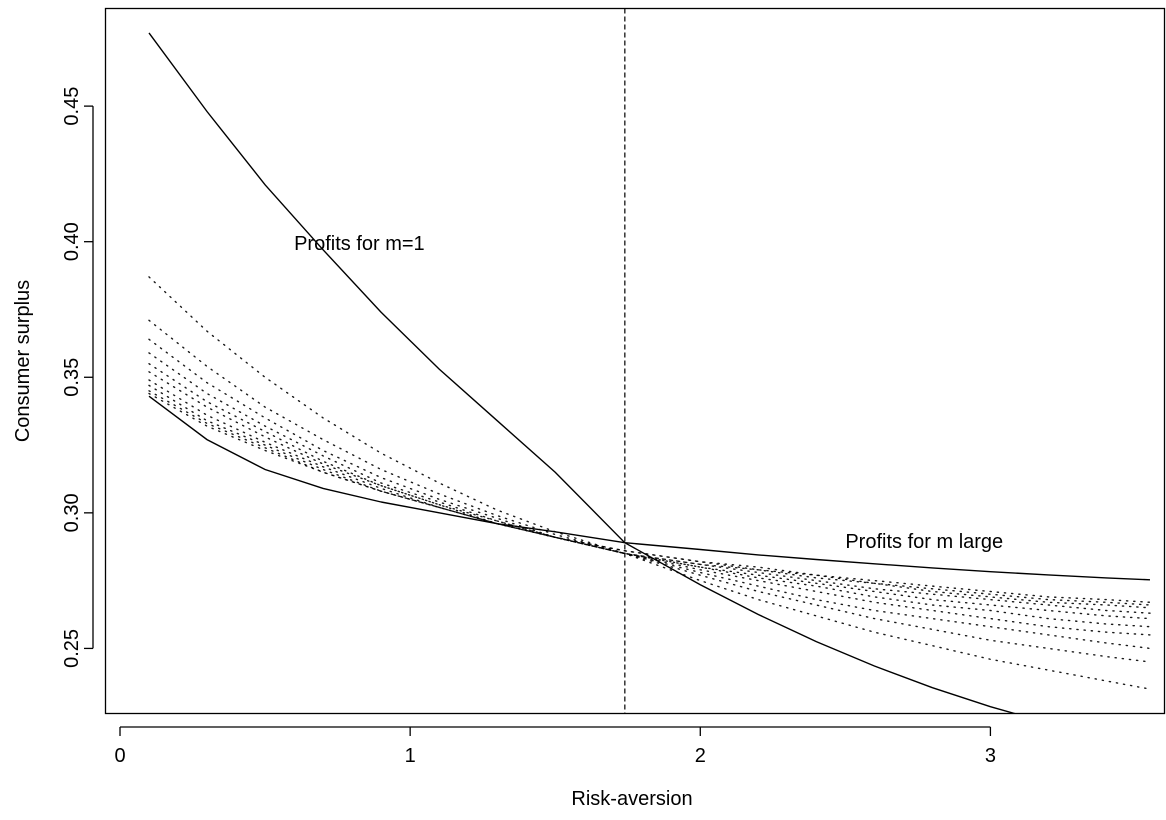  I want to click on y-tick-label: 0.35, so click(72, 377).